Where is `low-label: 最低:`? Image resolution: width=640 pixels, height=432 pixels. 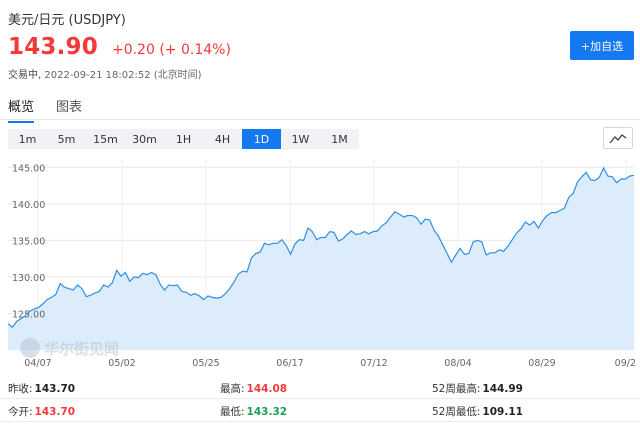 low-label: 最低: is located at coordinates (232, 412).